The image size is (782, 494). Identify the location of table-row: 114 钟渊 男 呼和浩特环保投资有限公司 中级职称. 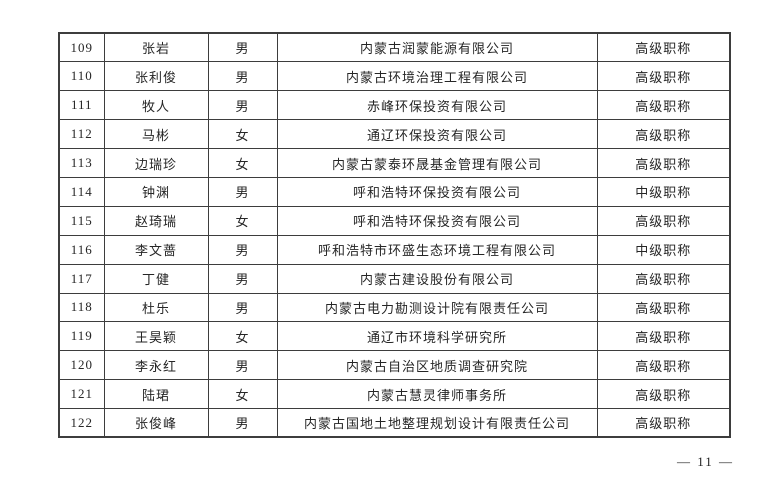
(394, 191).